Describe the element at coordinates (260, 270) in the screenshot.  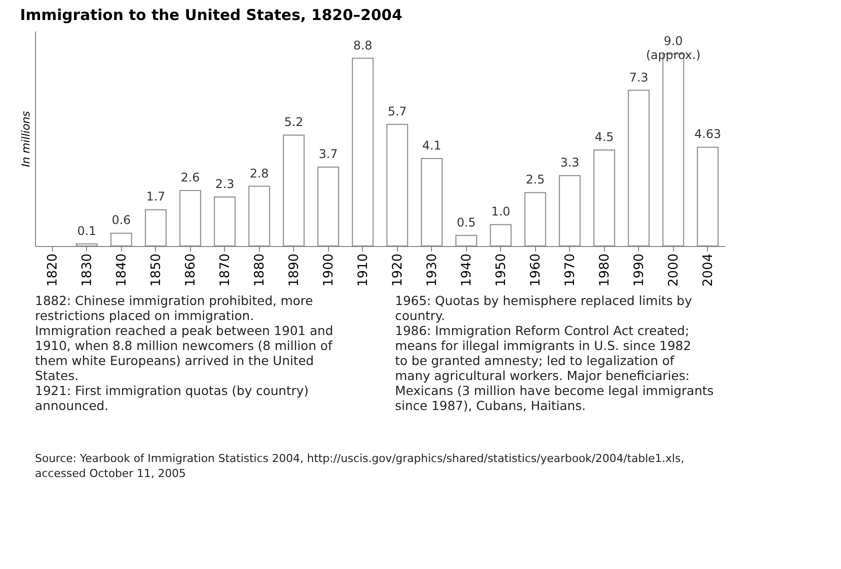
I see `x-tick-label: 1880` at that location.